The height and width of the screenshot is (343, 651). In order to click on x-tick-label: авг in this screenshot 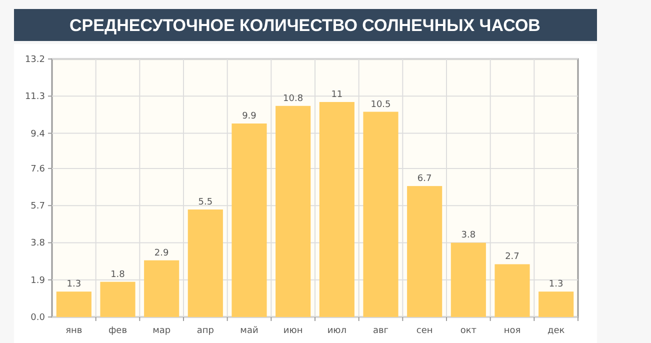, I will do `click(380, 331)`.